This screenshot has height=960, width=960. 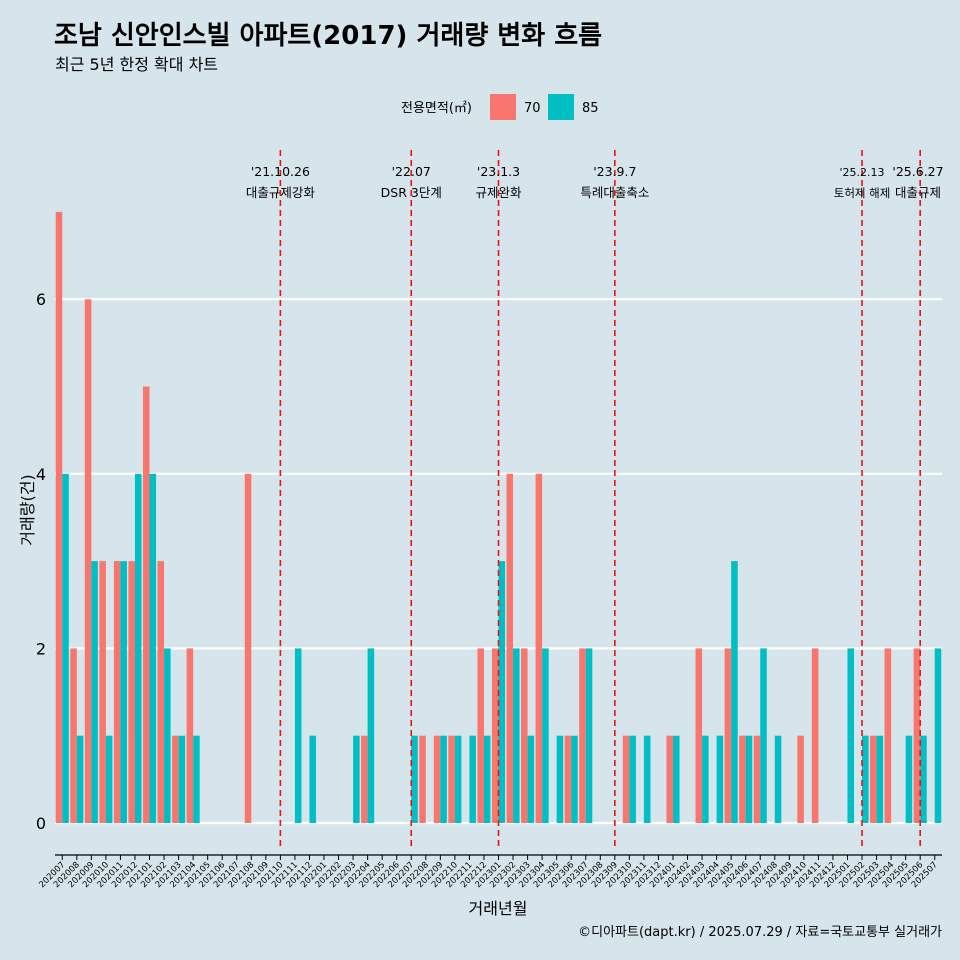 I want to click on event-label: 토허제 해제, so click(x=862, y=193).